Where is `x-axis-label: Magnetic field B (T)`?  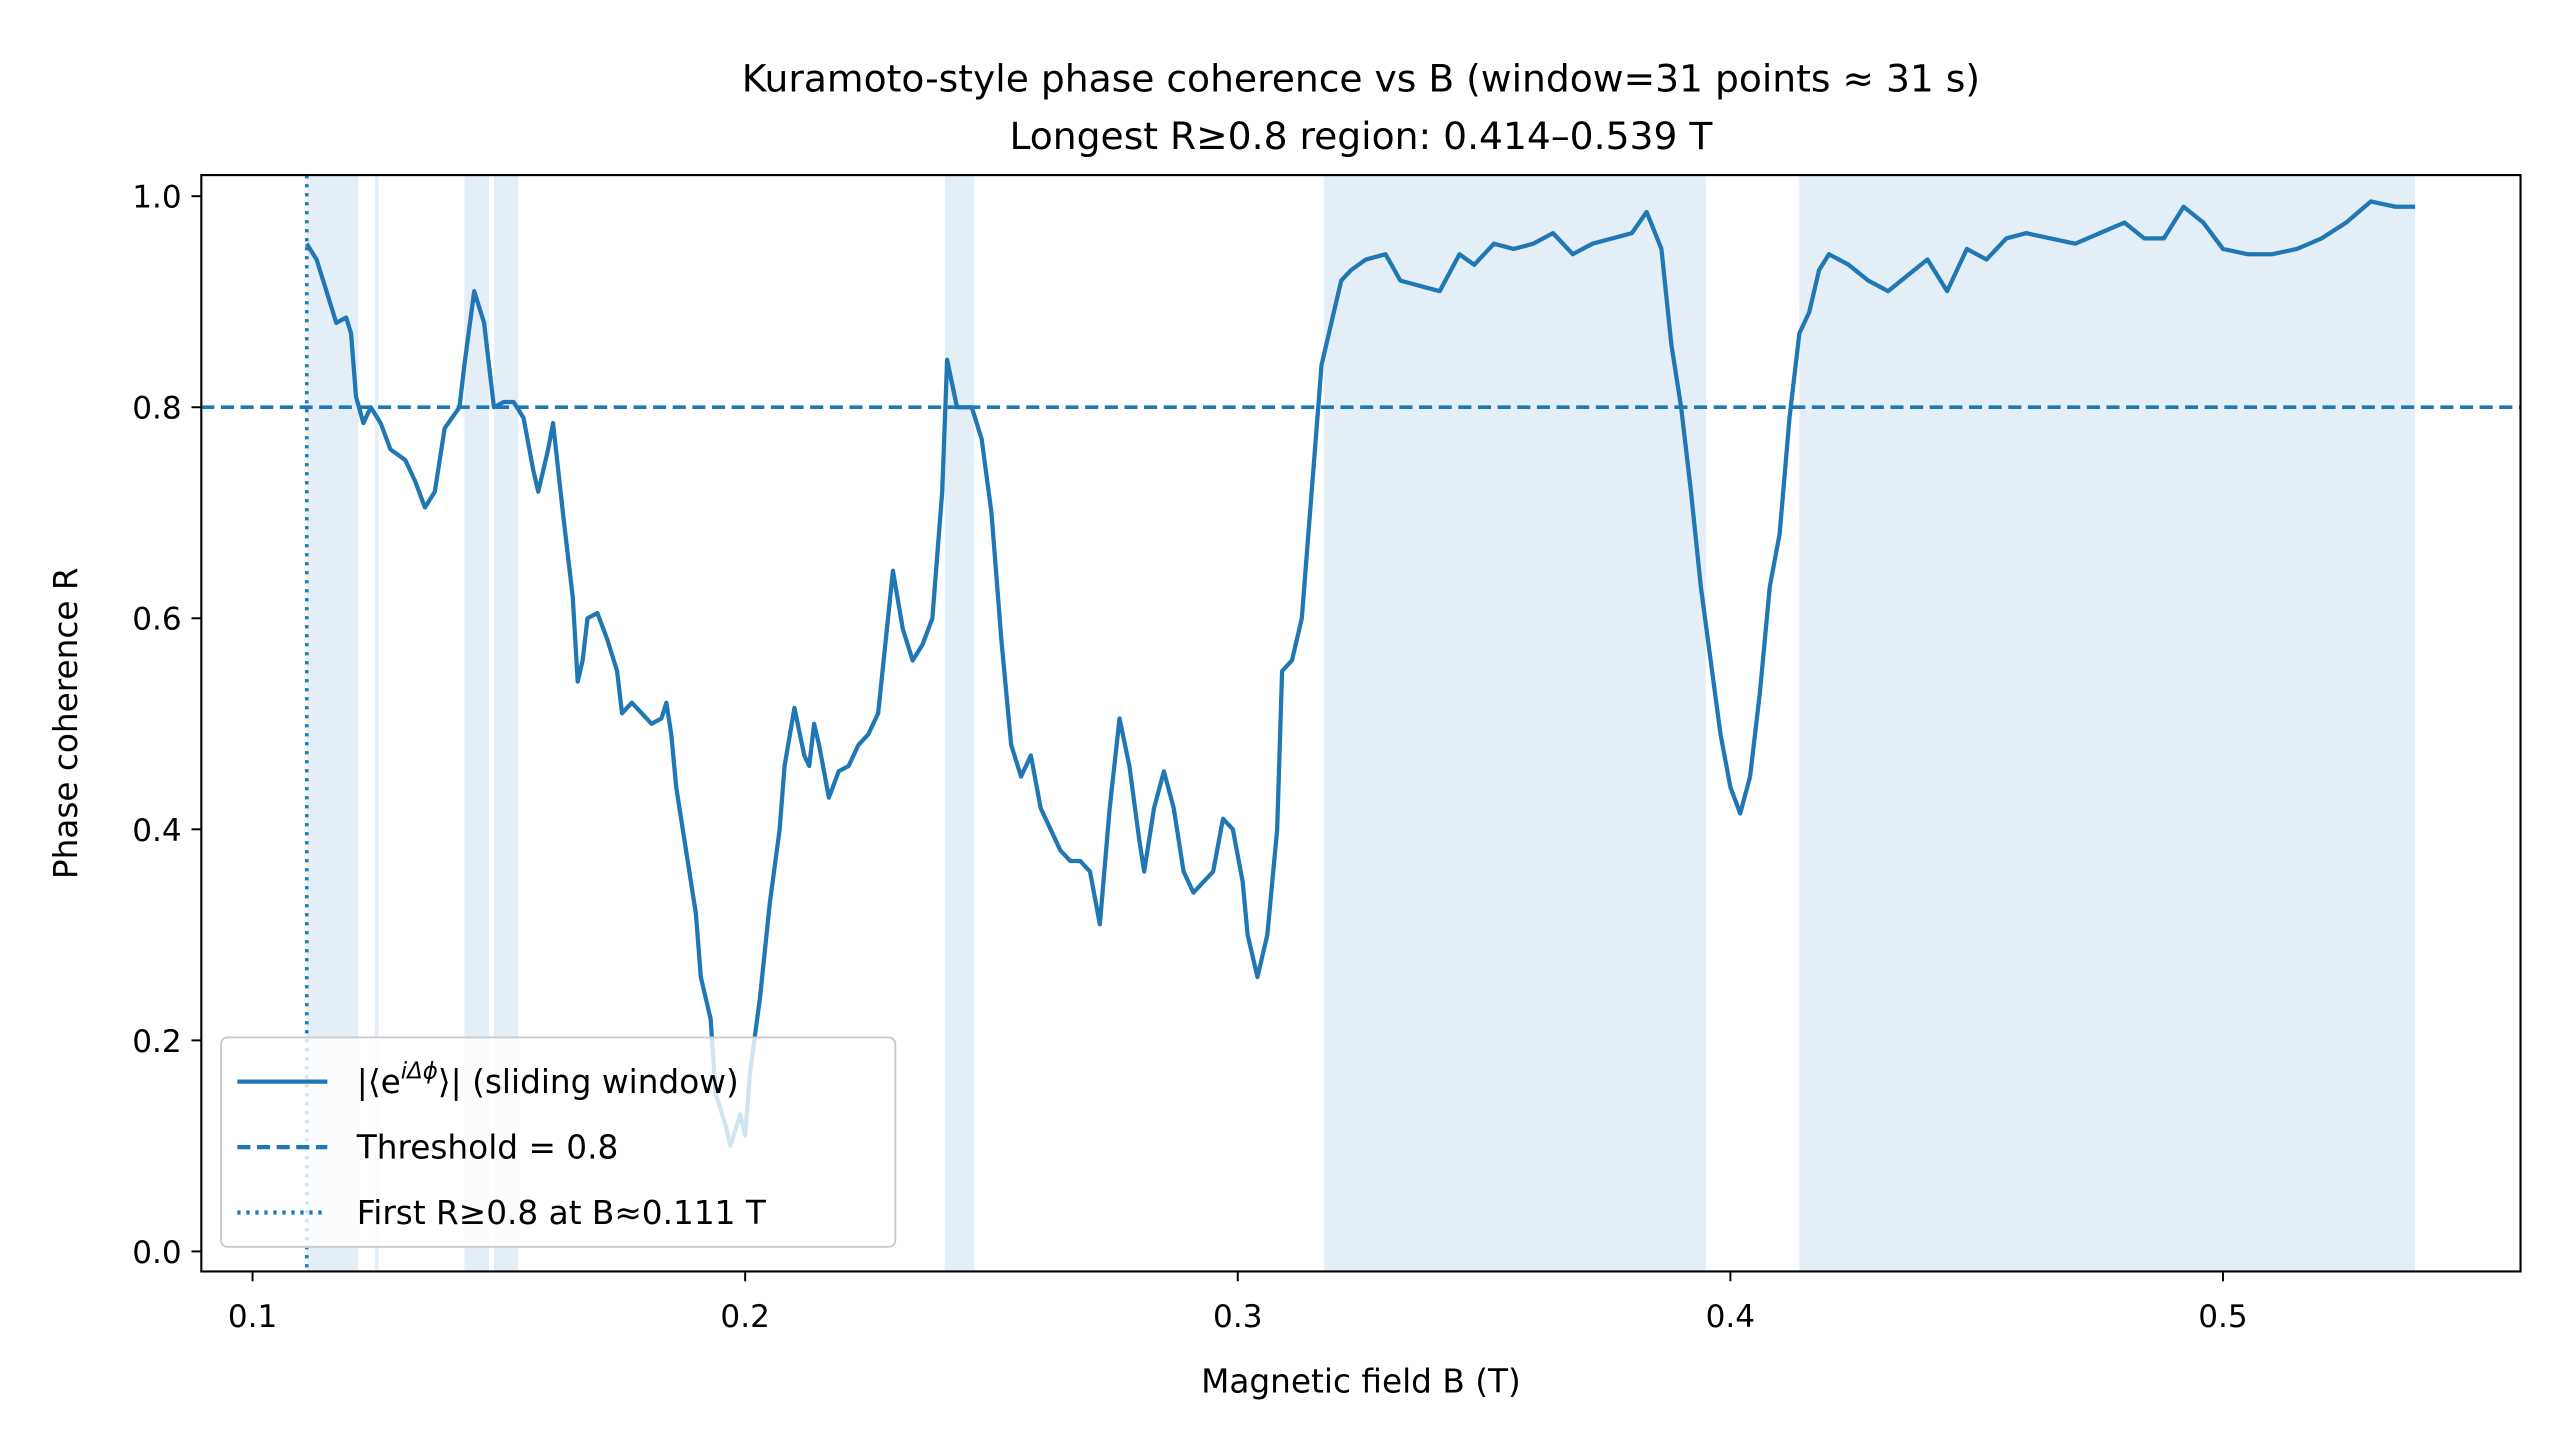
x-axis-label: Magnetic field B (T) is located at coordinates (1361, 1382).